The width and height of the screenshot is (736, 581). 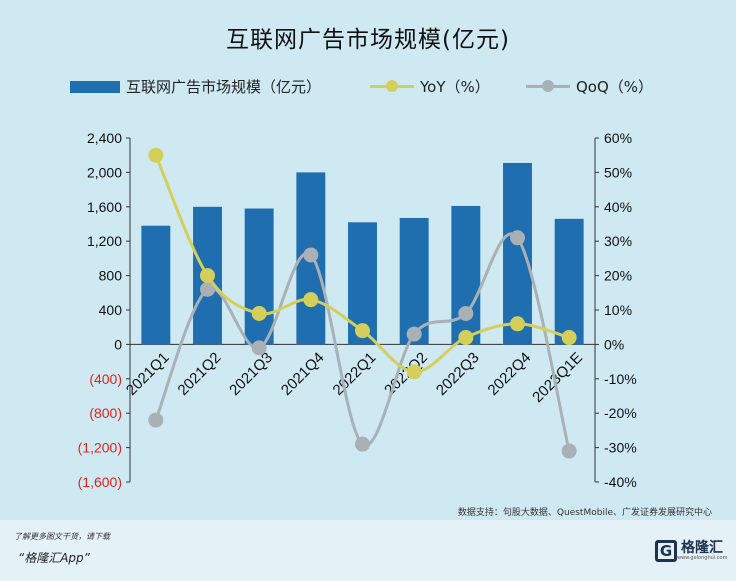 I want to click on chart-legend: 互联网广告市场规模（亿元） YoY（%） QoQ（%）, so click(x=380, y=89).